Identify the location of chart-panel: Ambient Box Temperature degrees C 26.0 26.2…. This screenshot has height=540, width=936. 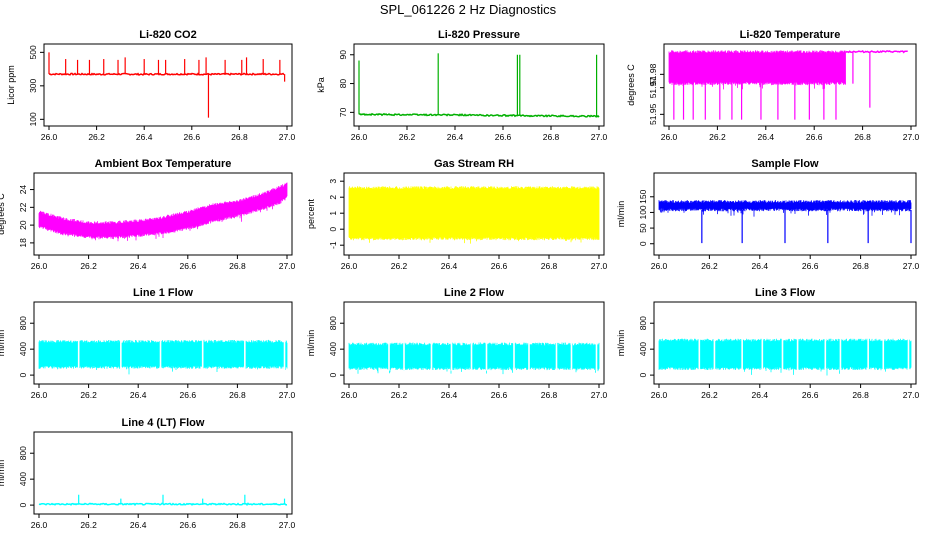
(148, 214).